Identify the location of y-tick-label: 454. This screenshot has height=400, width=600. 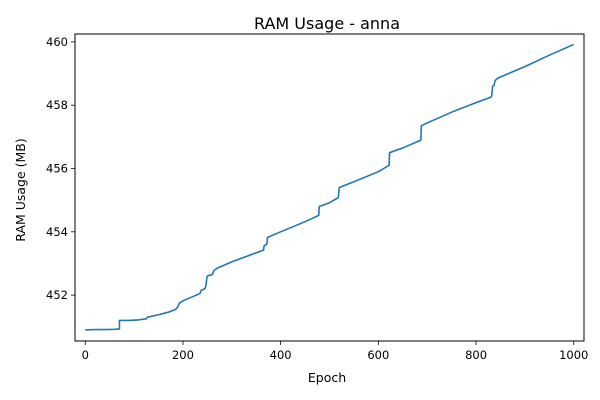
(57, 232).